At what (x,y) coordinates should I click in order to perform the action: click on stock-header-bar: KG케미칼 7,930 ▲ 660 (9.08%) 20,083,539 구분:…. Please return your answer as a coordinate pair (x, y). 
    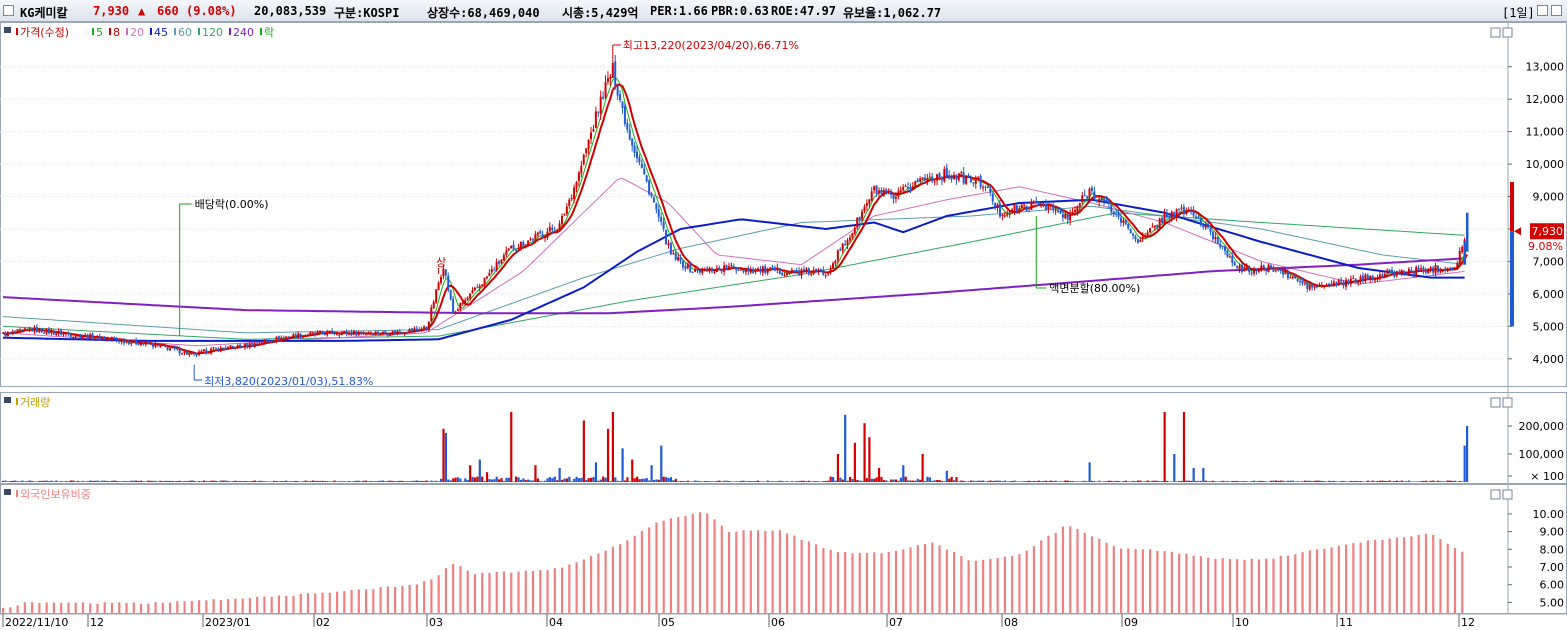
    Looking at the image, I should click on (783, 11).